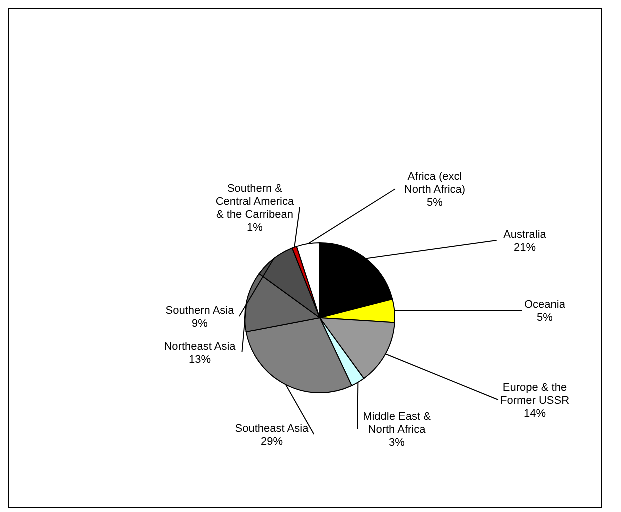  What do you see at coordinates (272, 429) in the screenshot?
I see `slice-label: Southeast Asia` at bounding box center [272, 429].